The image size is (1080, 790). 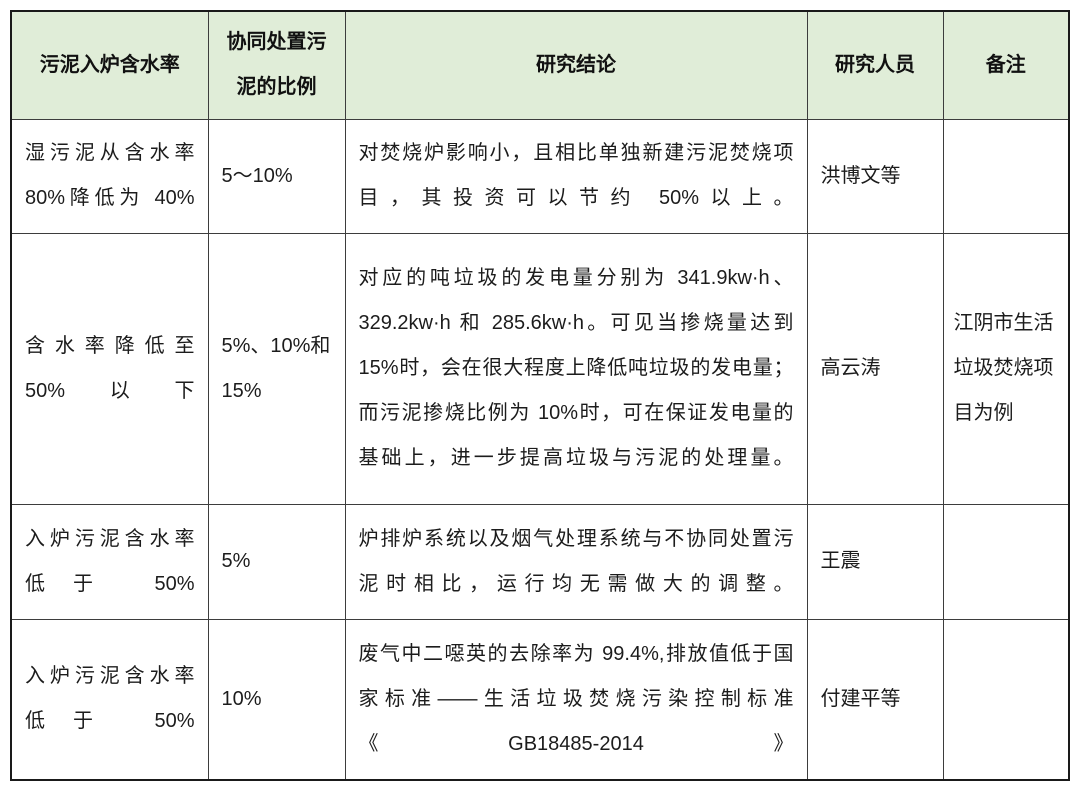 I want to click on cell-ratio: 10%, so click(x=276, y=699).